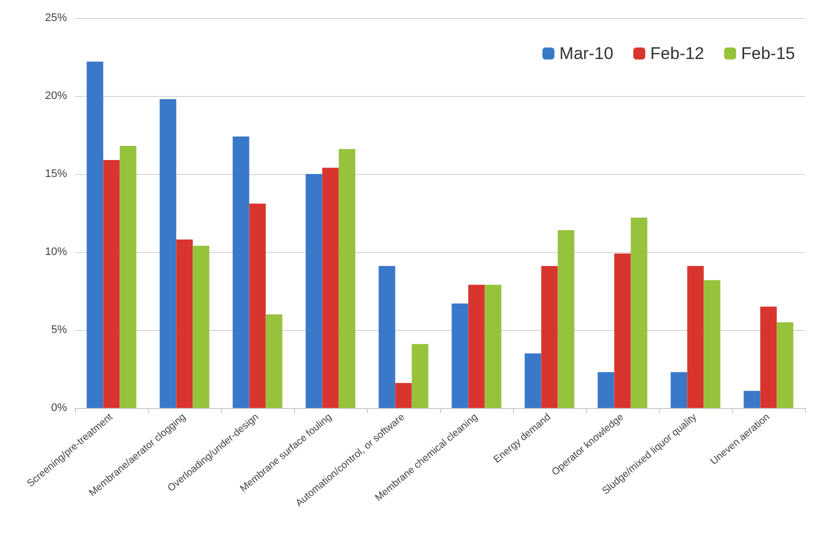 The width and height of the screenshot is (815, 560). Describe the element at coordinates (677, 53) in the screenshot. I see `legend-label: Feb-12` at that location.